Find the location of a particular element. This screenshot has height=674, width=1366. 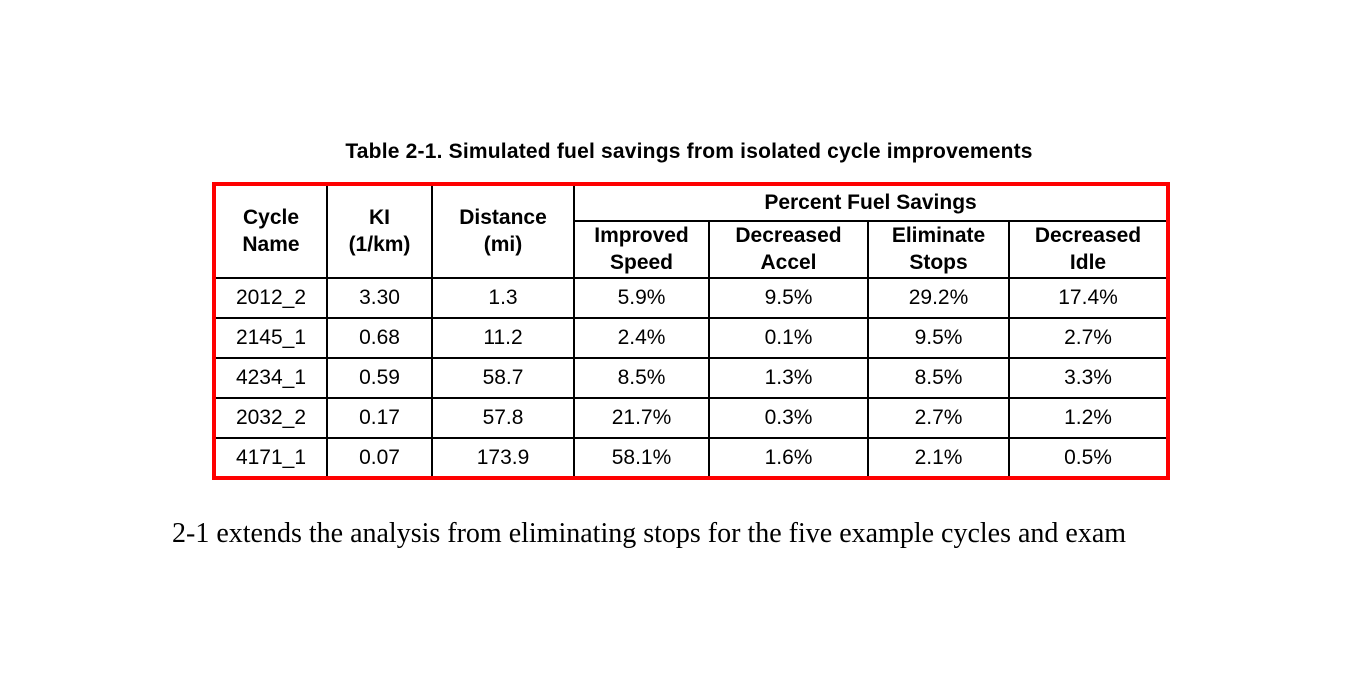

cell-eliminate-stops: 8.5% is located at coordinates (938, 378).